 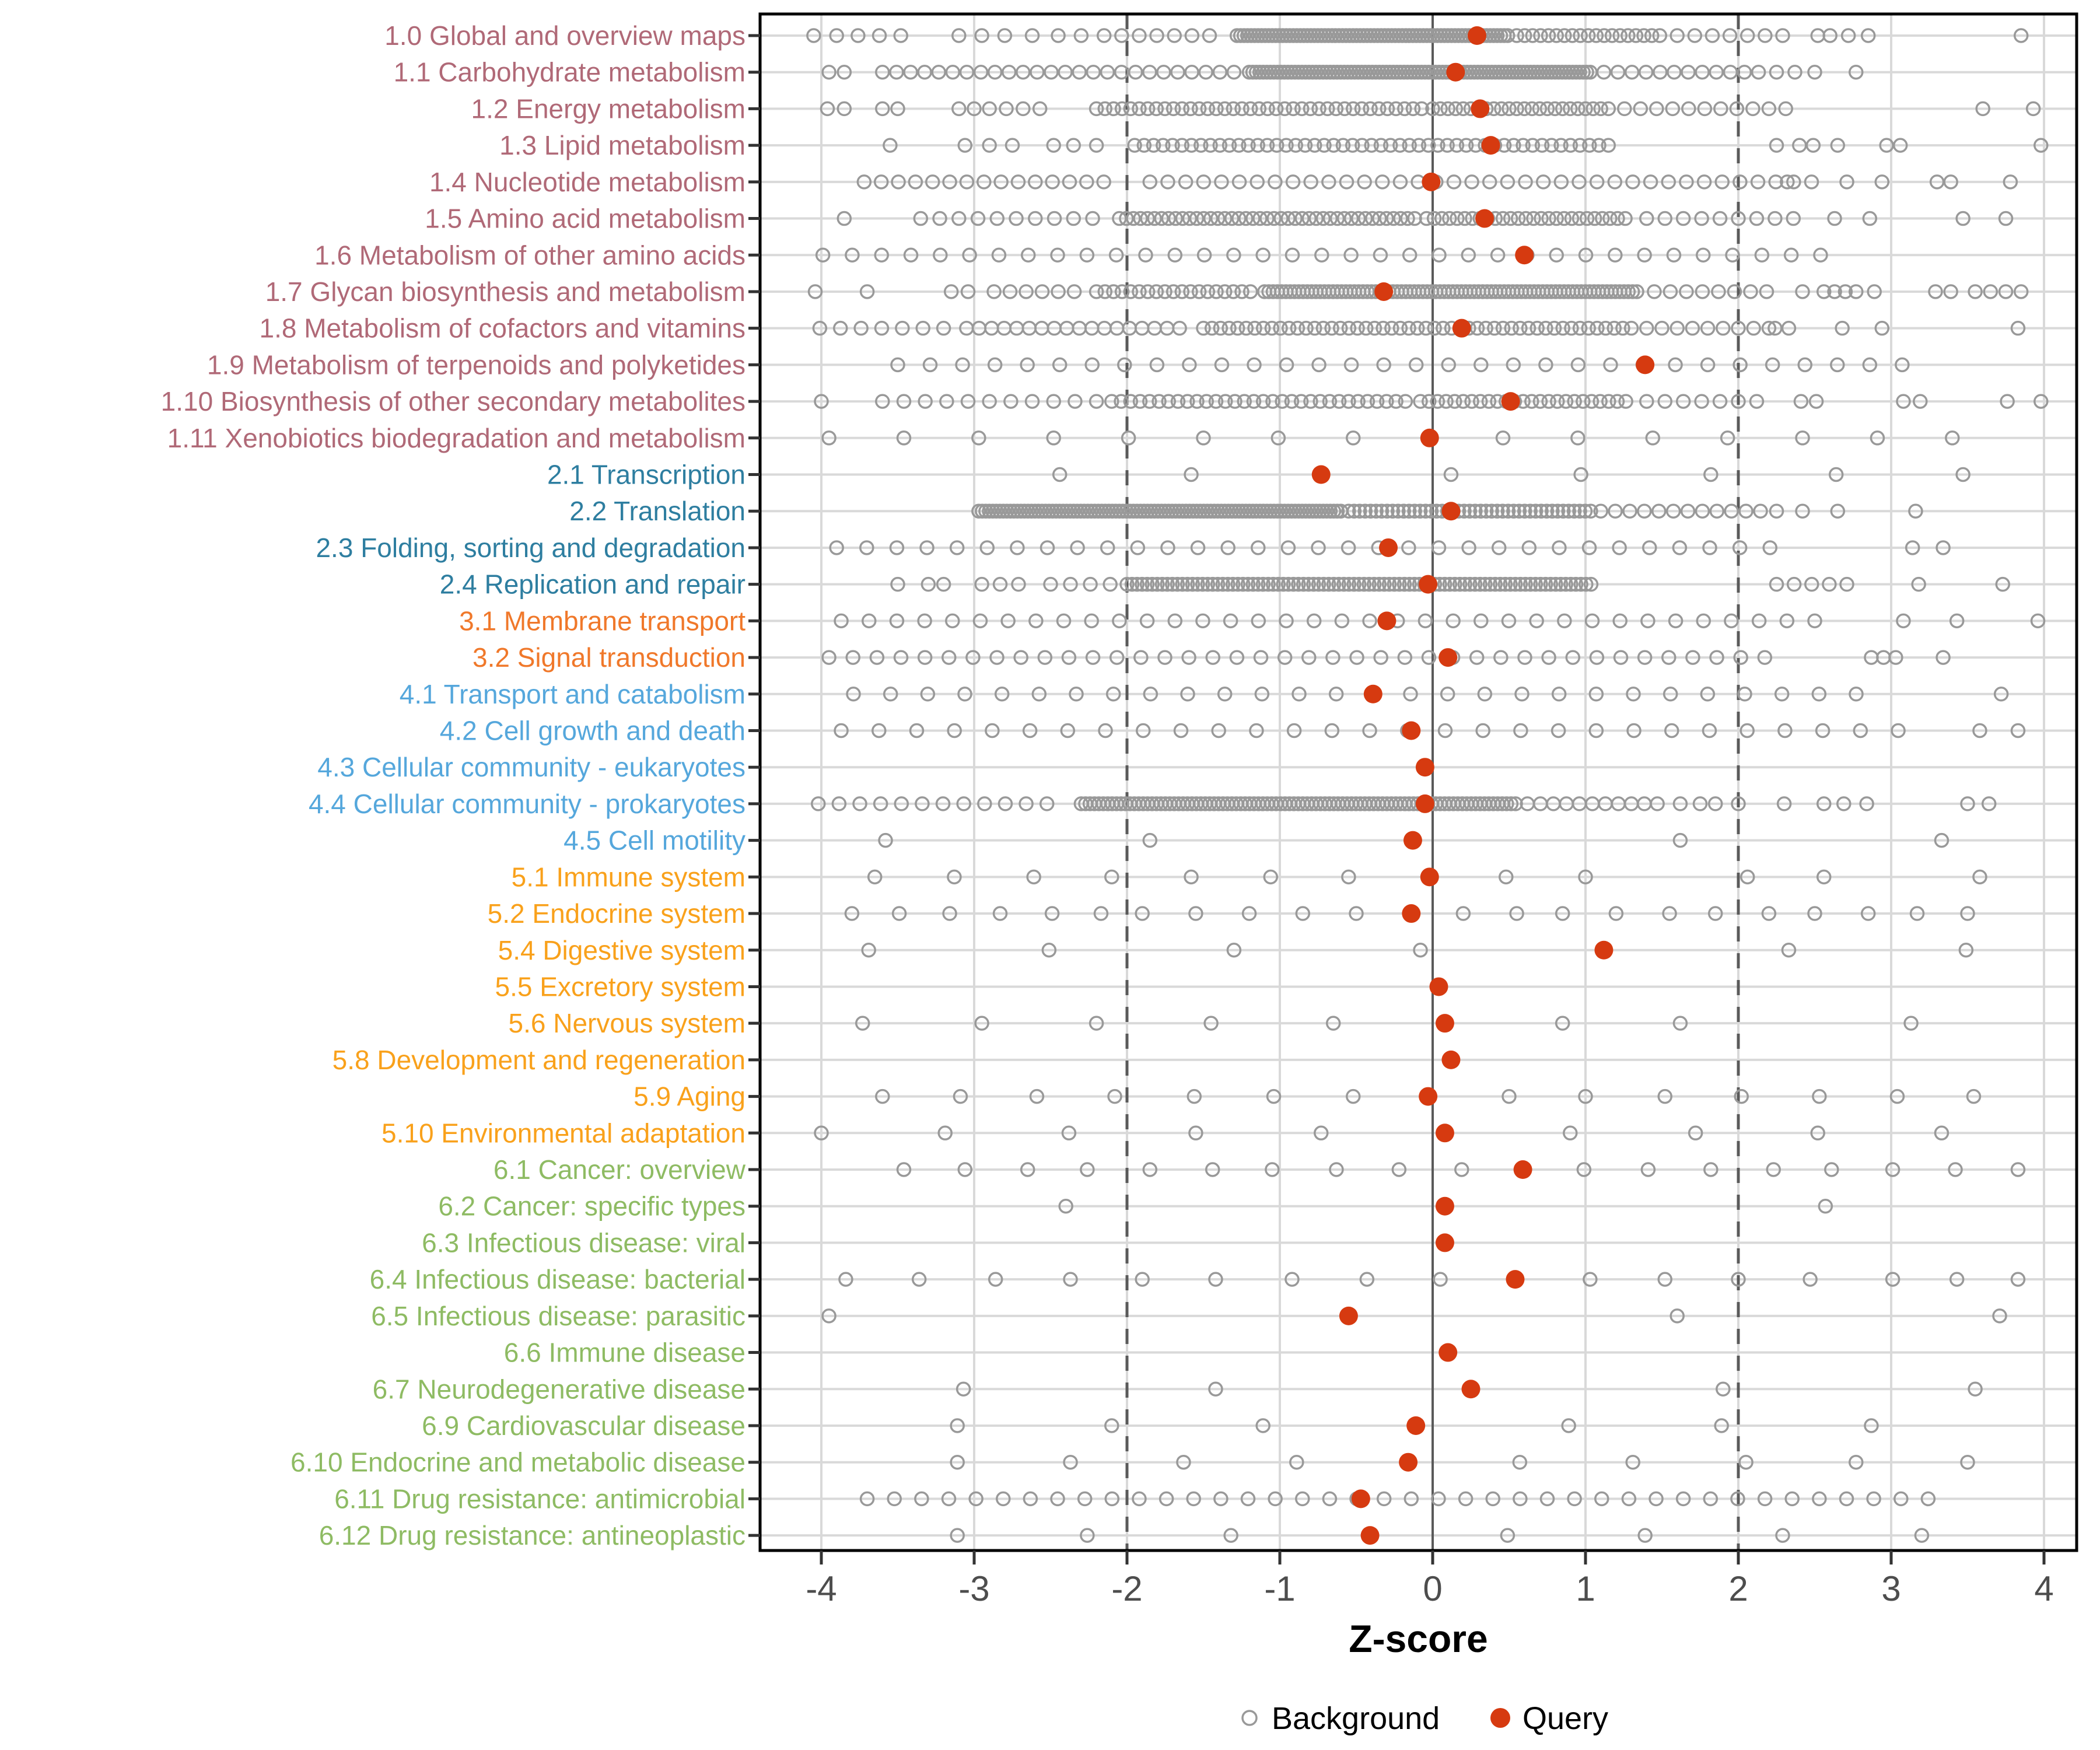 What do you see at coordinates (1891, 1588) in the screenshot?
I see `x-tick-label: 3` at bounding box center [1891, 1588].